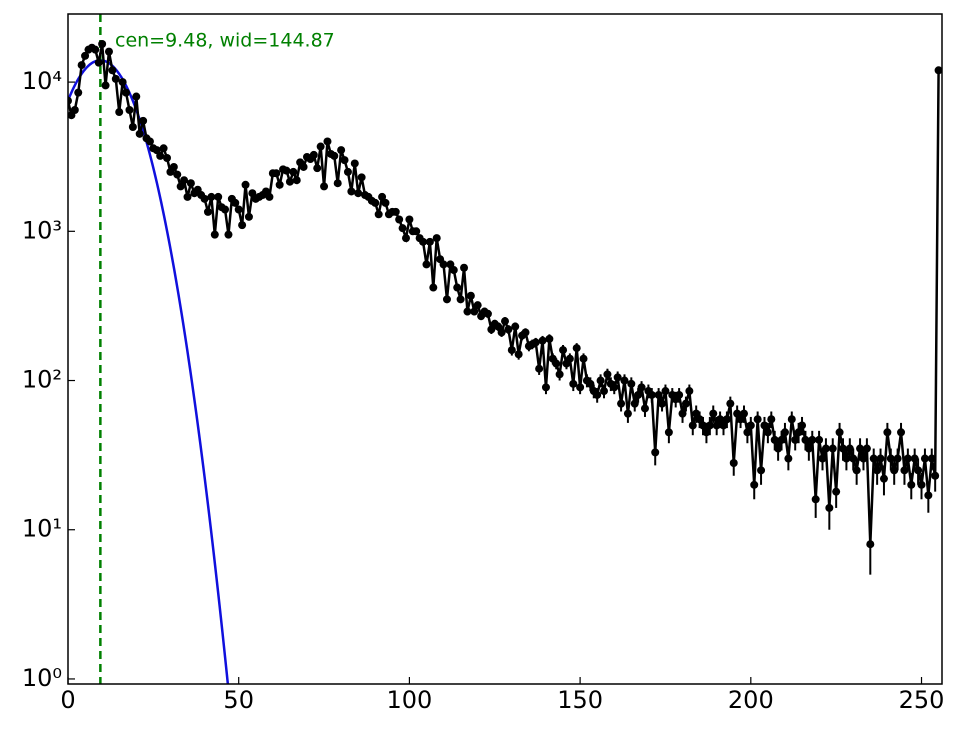  Describe the element at coordinates (42, 529) in the screenshot. I see `y-tick-label: 10¹` at that location.